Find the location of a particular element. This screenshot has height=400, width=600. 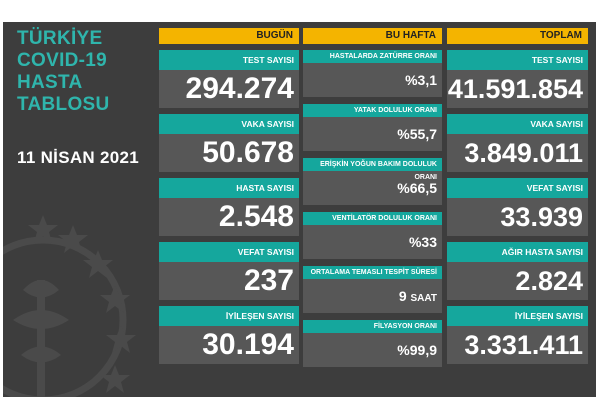

today-test-card: TEST SAYISI 294.274 is located at coordinates (229, 79).